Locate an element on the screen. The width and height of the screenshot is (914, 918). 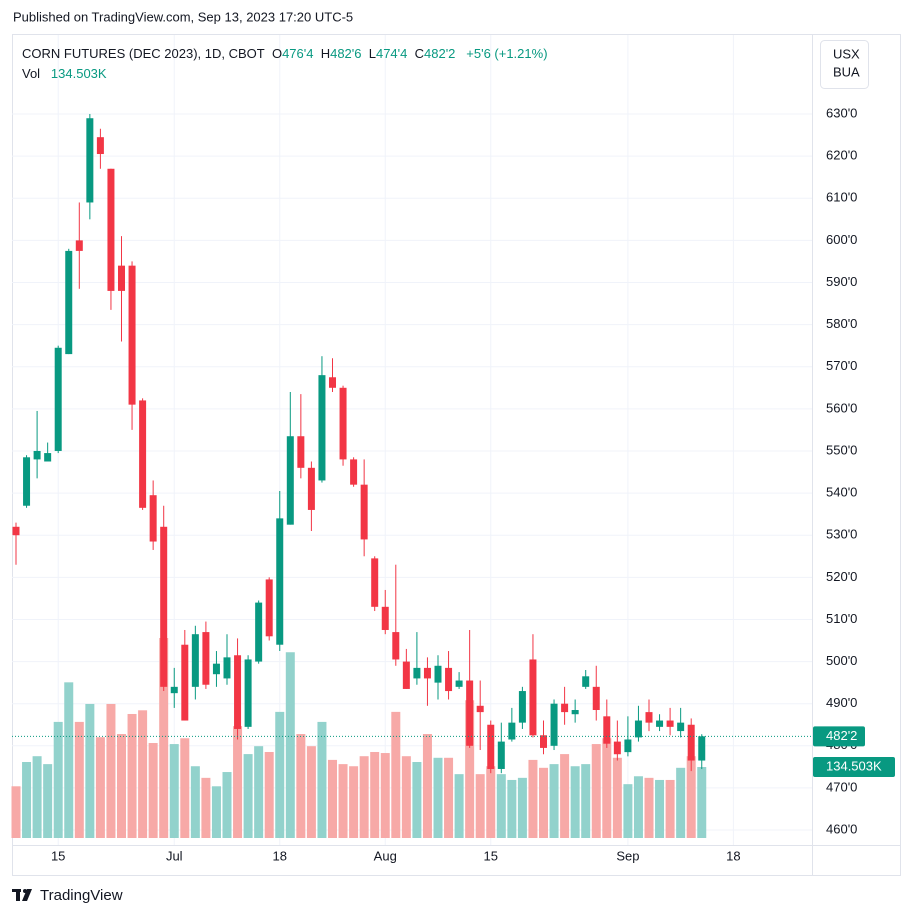
vol-legend: Vol 134.503K is located at coordinates (64, 73).